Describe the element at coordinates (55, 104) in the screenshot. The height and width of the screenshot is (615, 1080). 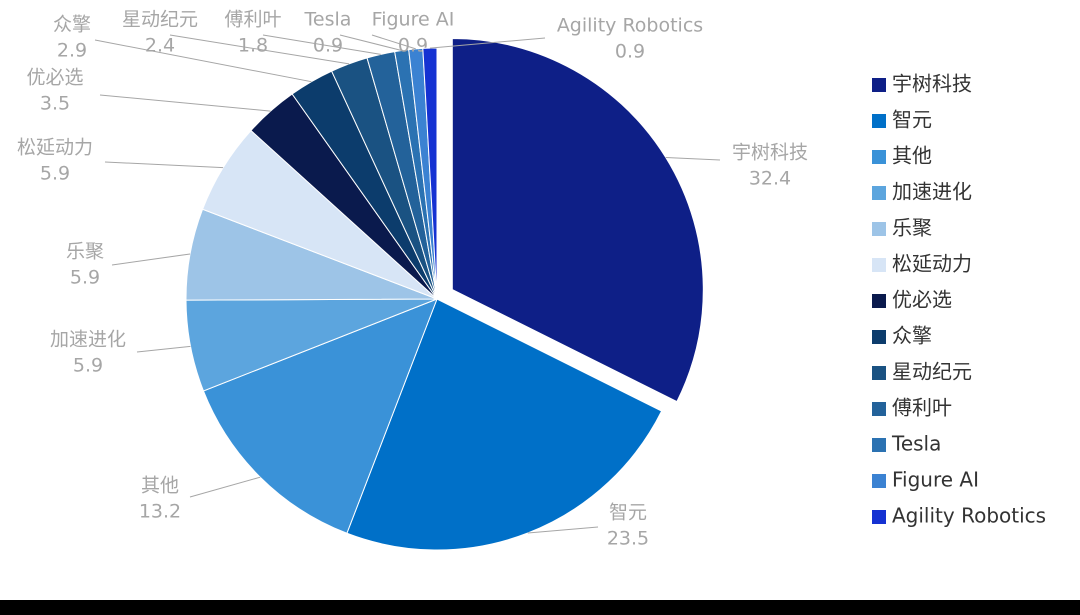
I see `data-label-value: 3.5` at that location.